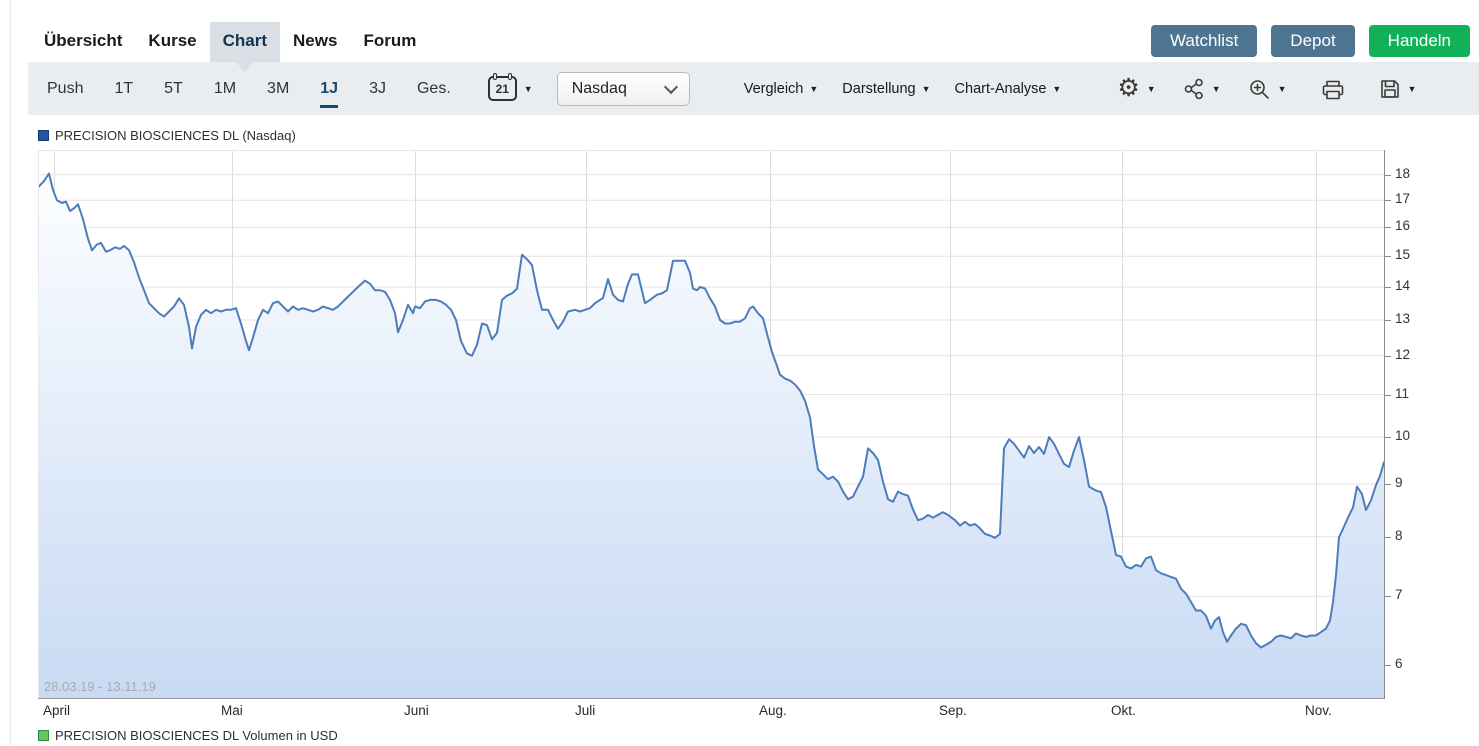  I want to click on price-series-legend: PRECISION BIOSCIENCES DL (Nasdaq), so click(167, 135).